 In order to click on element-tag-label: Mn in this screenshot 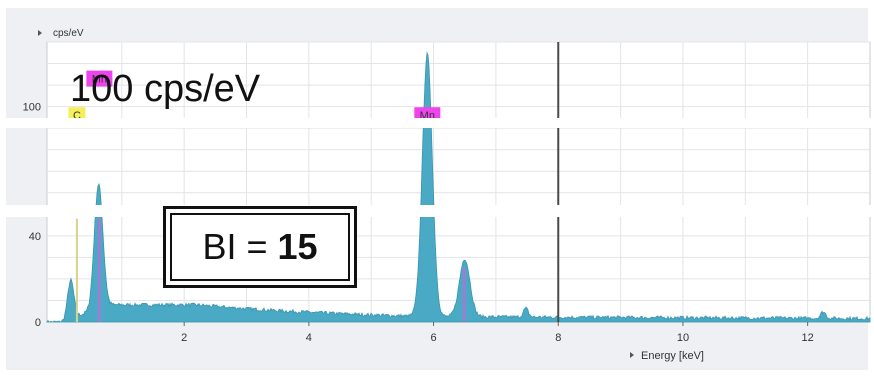, I will do `click(99, 80)`.